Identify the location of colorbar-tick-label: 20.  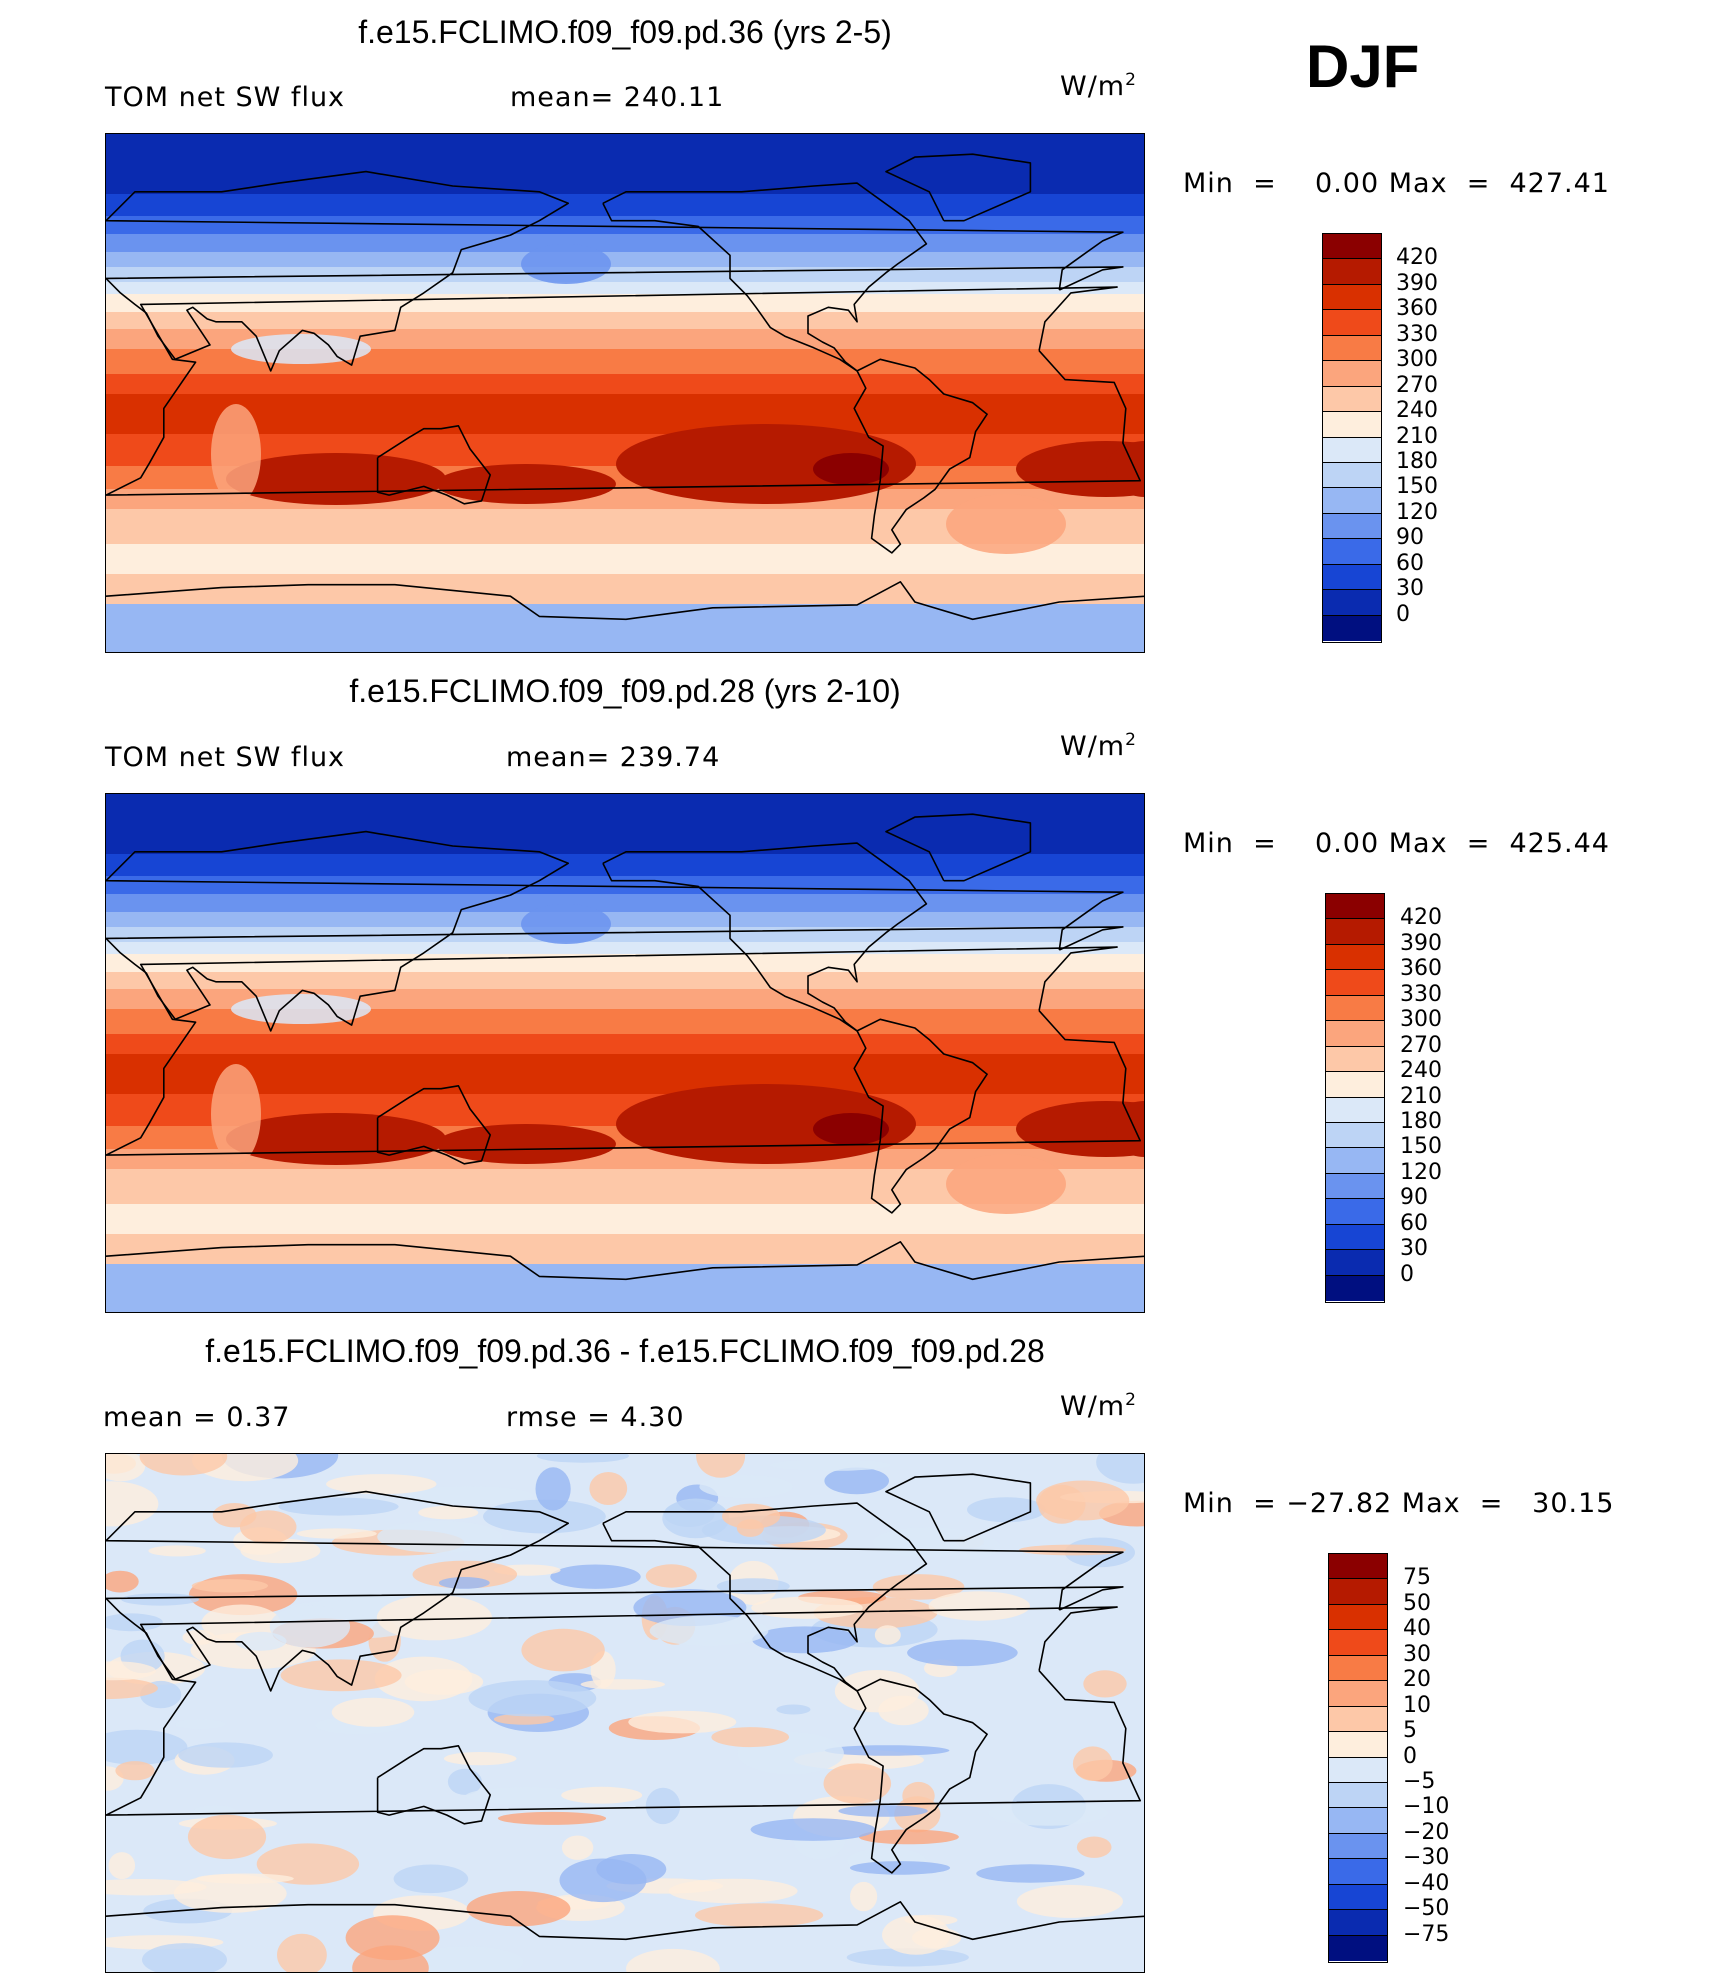
(1417, 1680).